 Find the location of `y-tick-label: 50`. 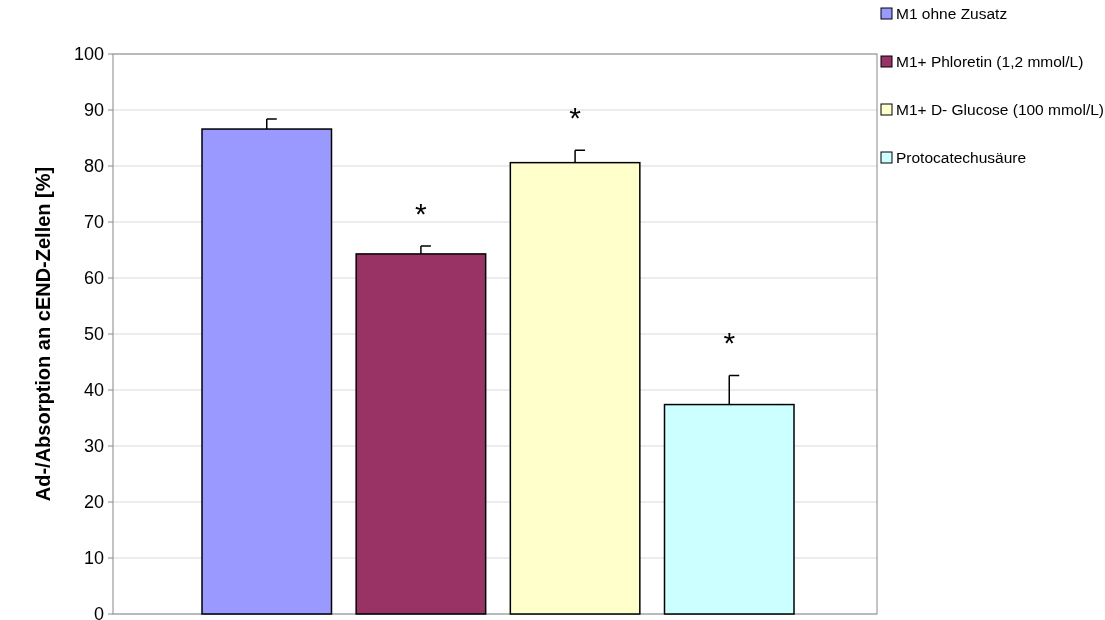

y-tick-label: 50 is located at coordinates (93, 334).